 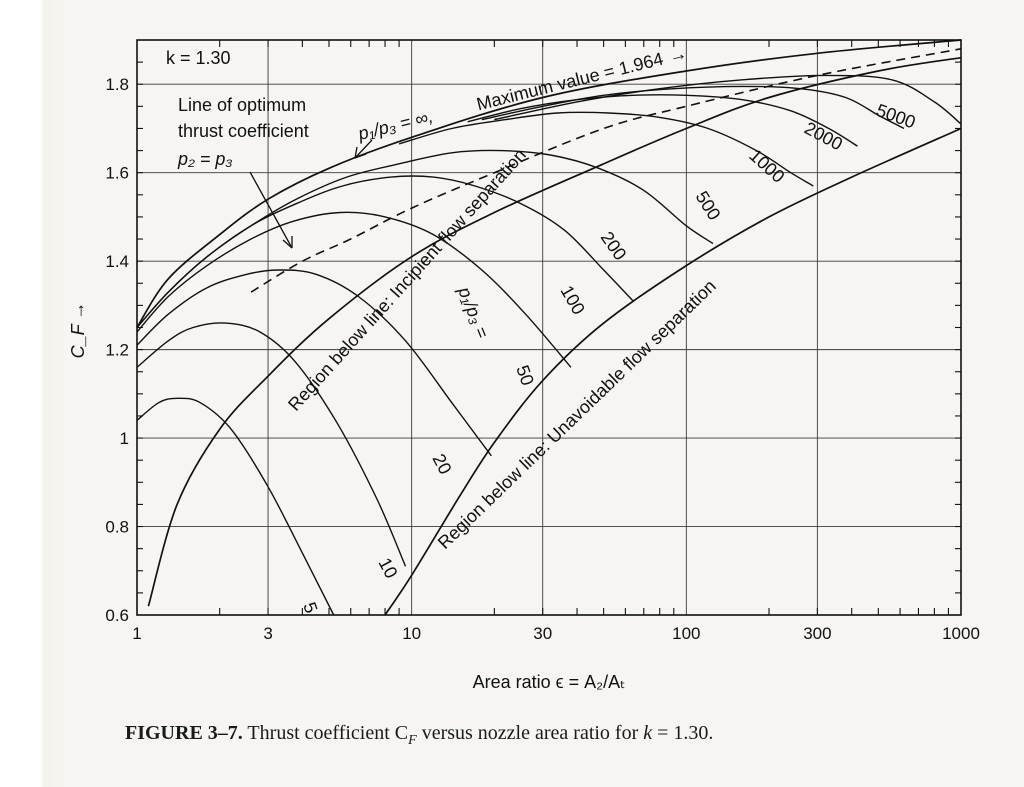 What do you see at coordinates (570, 82) in the screenshot?
I see `max-value-label: Maximum value = 1.964` at bounding box center [570, 82].